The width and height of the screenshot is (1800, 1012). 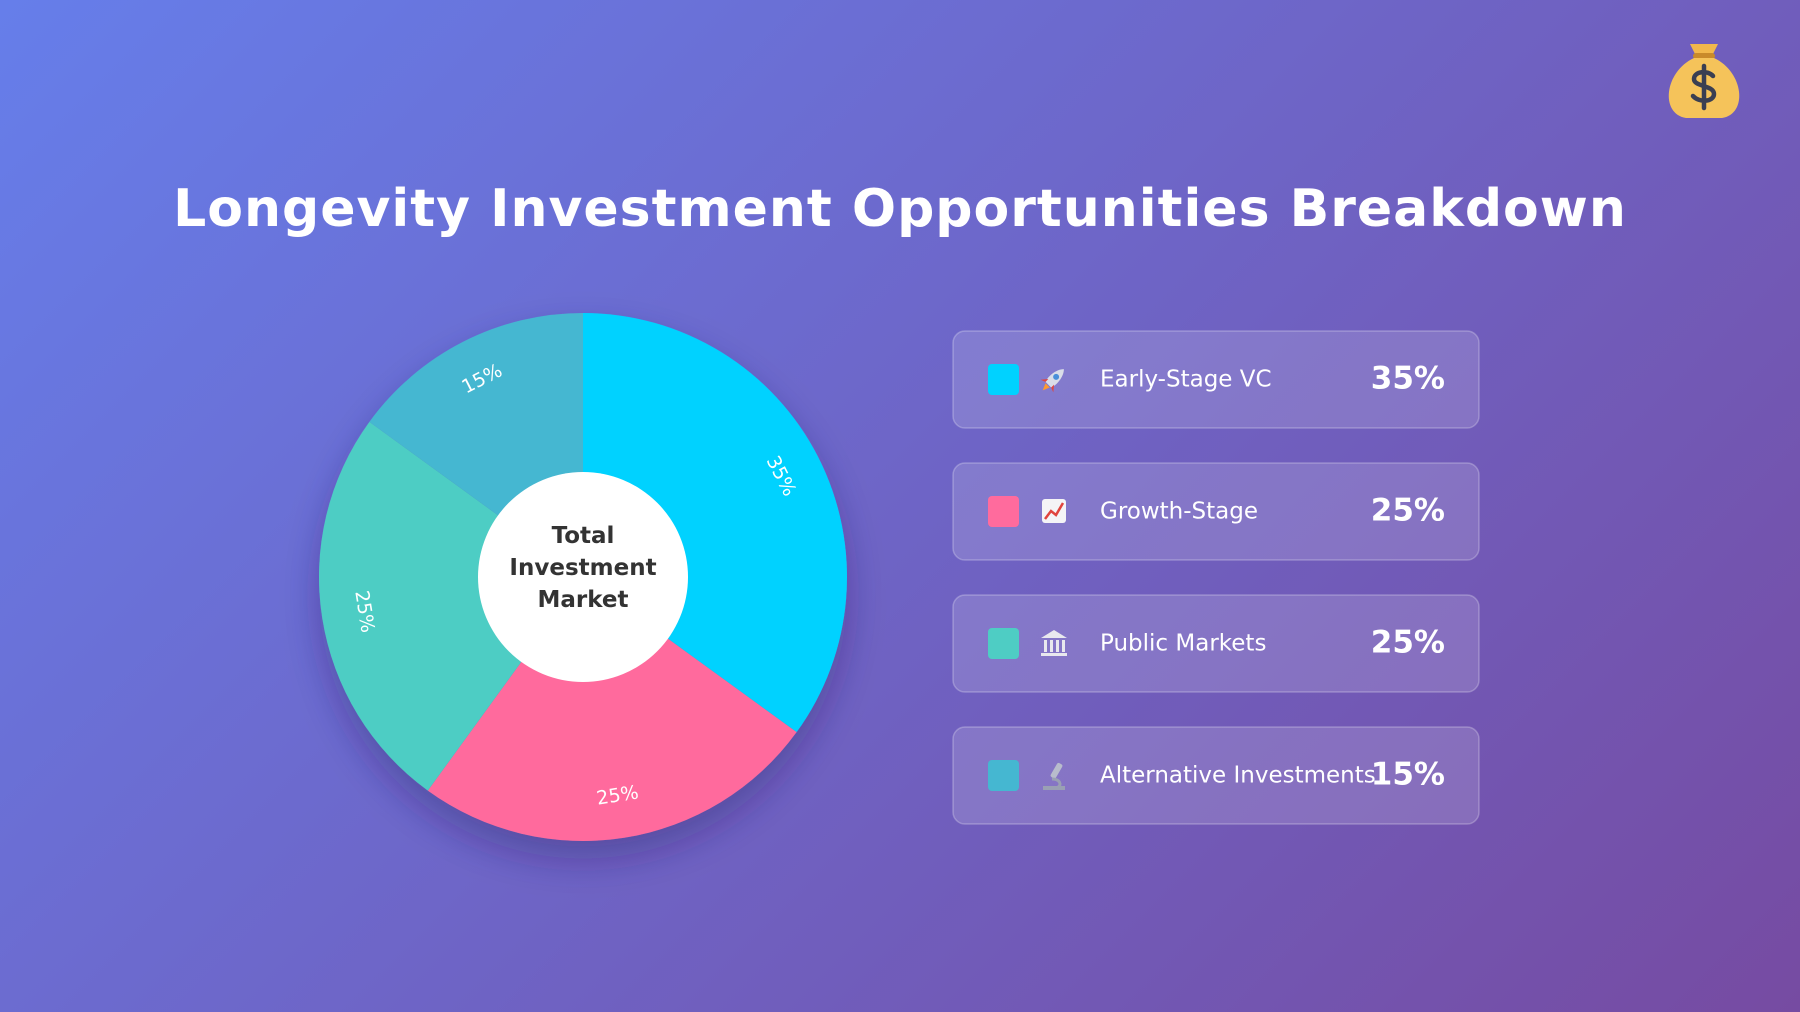 I want to click on legend-name: Growth-Stage, so click(x=1179, y=512).